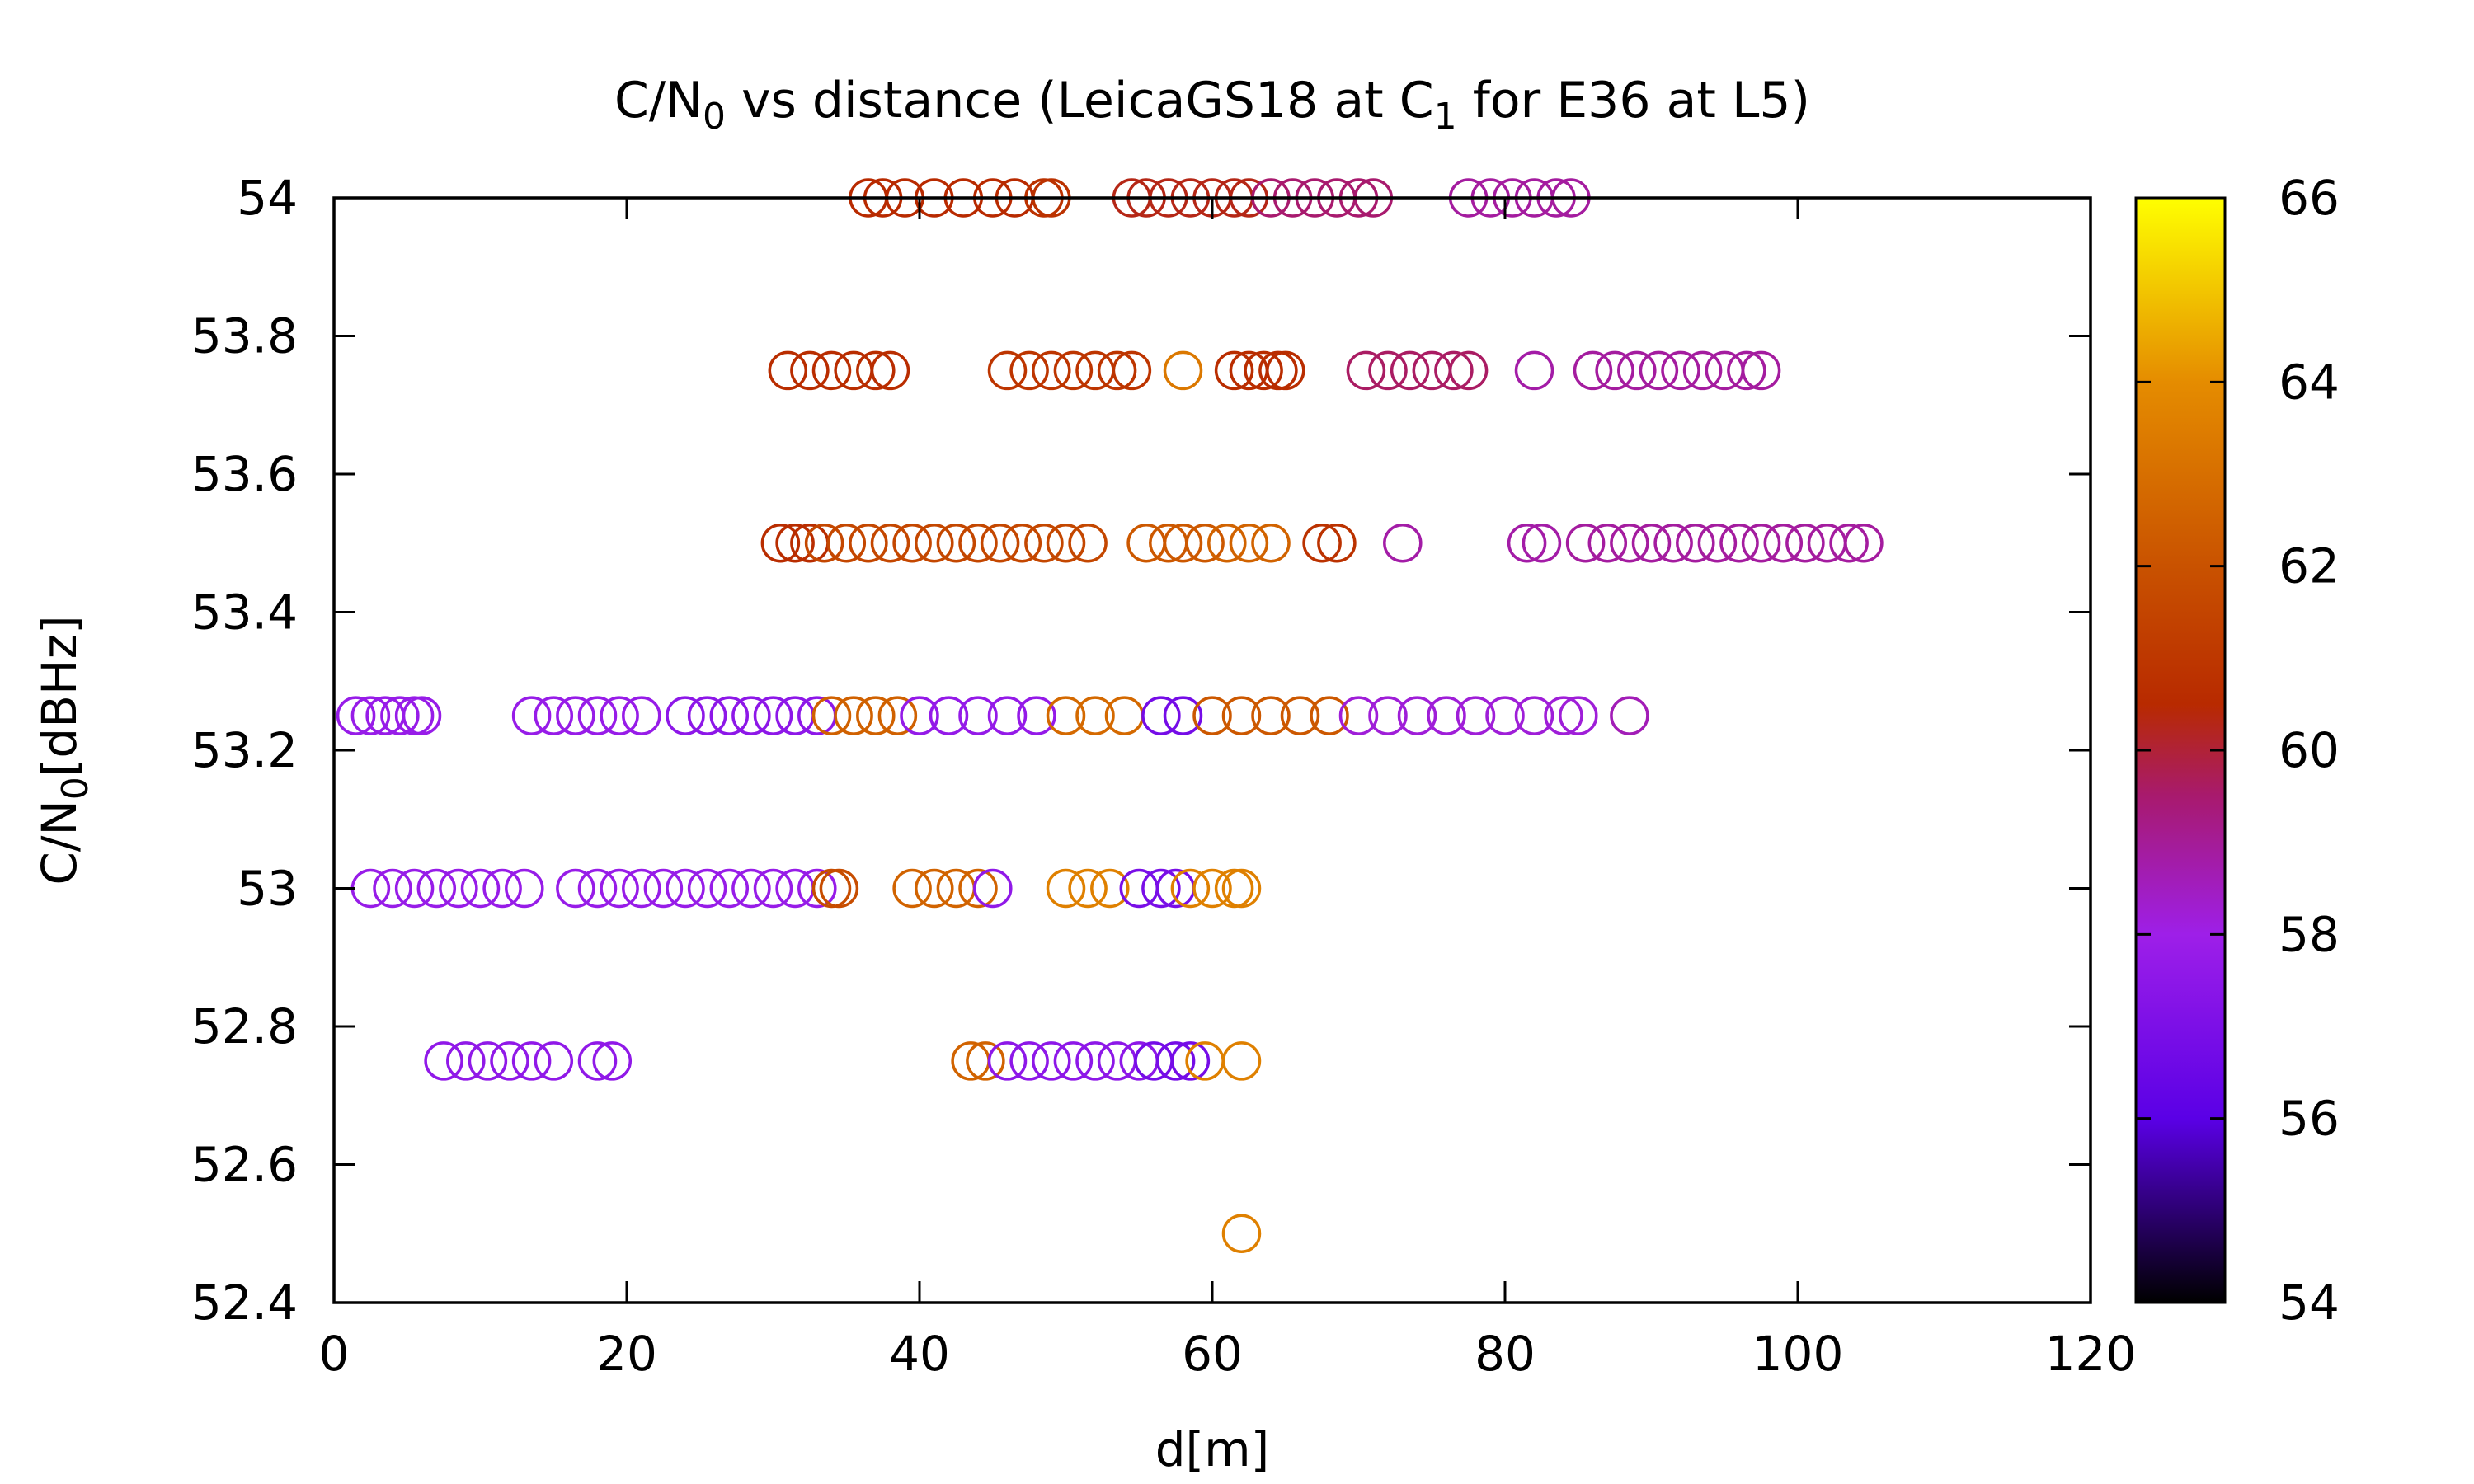 Image resolution: width=2474 pixels, height=1484 pixels. Describe the element at coordinates (244, 1165) in the screenshot. I see `y-tick-label: 52.6` at that location.